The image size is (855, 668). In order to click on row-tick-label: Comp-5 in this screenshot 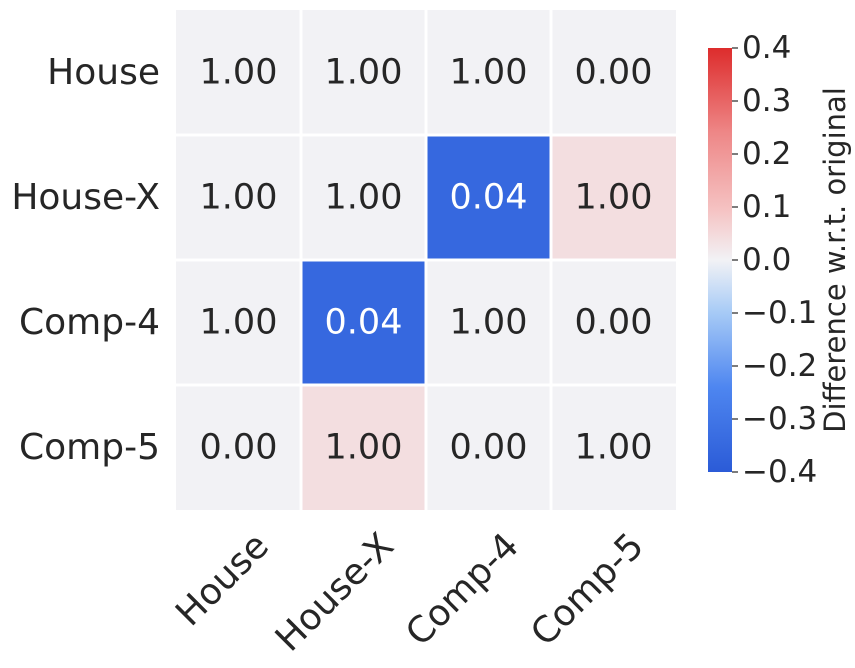, I will do `click(89, 447)`.